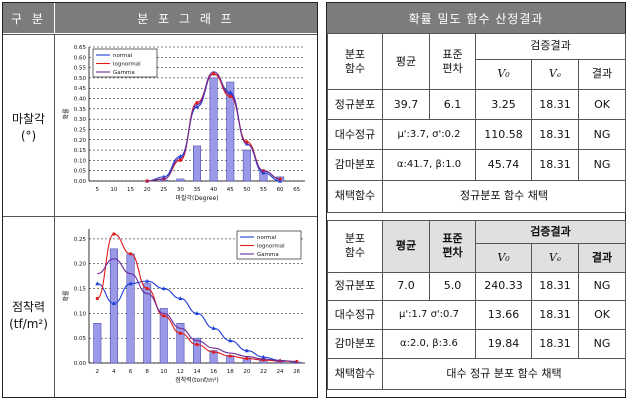  Describe the element at coordinates (180, 190) in the screenshot. I see `x-tick-label: 30` at that location.